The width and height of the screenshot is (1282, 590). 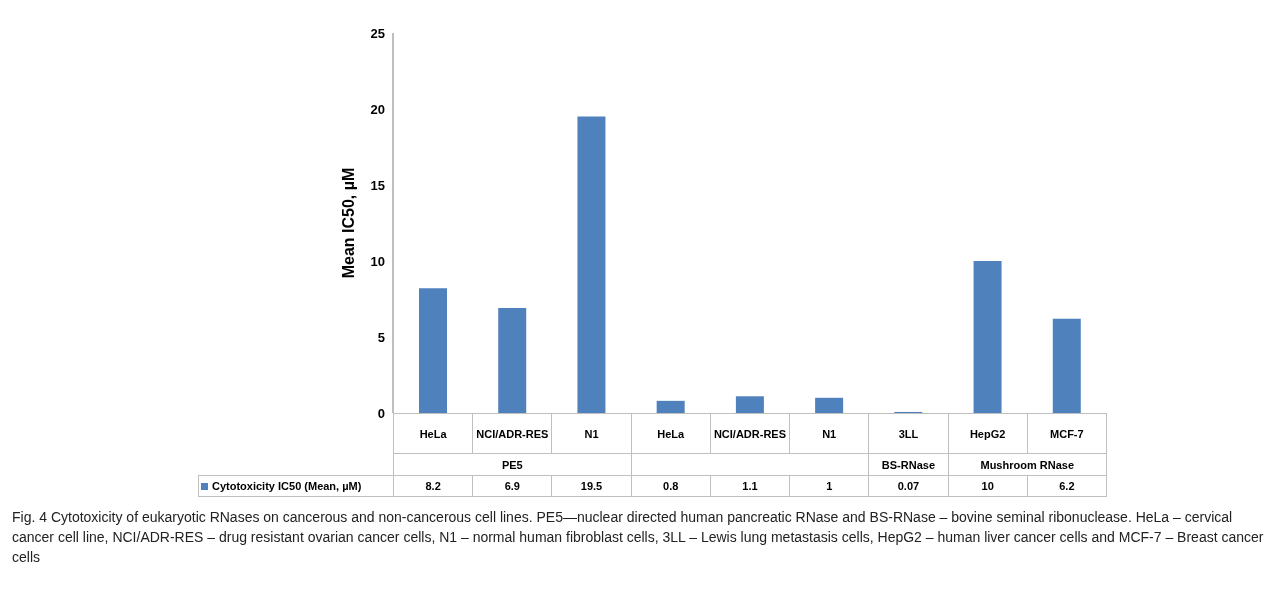 I want to click on legend-label: Cytotoxicity IC50 (Mean, µM), so click(x=296, y=486).